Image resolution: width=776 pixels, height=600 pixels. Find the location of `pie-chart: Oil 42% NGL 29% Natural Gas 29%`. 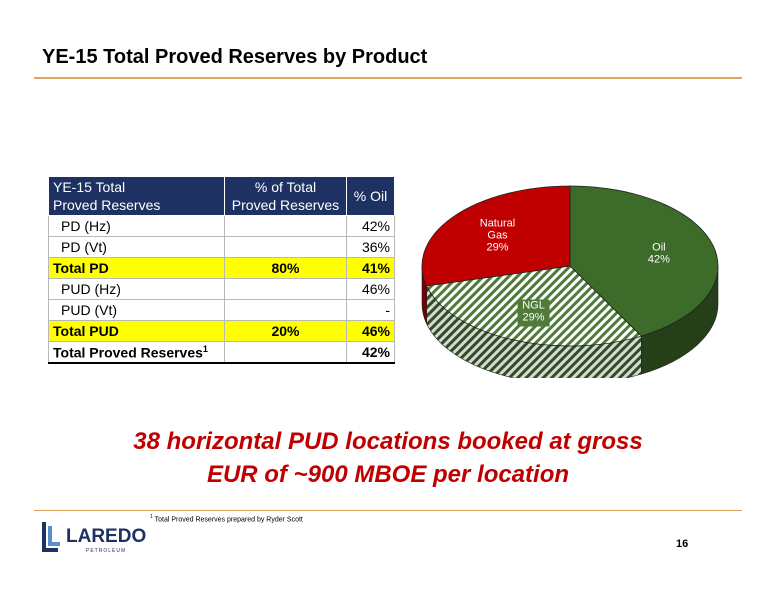

pie-chart: Oil 42% NGL 29% Natural Gas 29% is located at coordinates (570, 281).